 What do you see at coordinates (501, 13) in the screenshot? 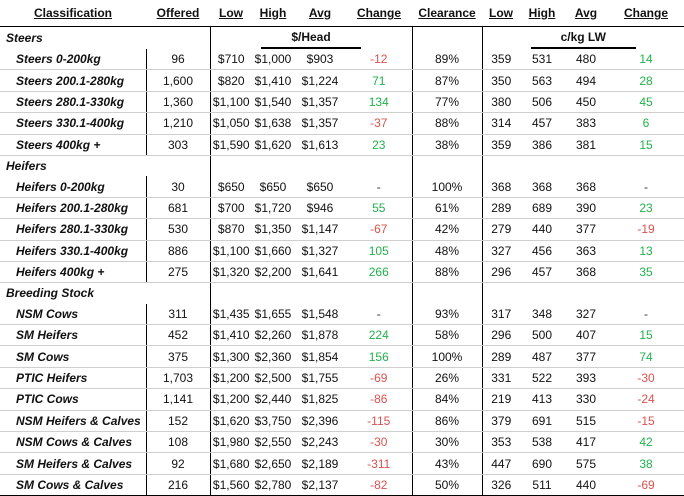
I see `col-header-kg-low: Low` at bounding box center [501, 13].